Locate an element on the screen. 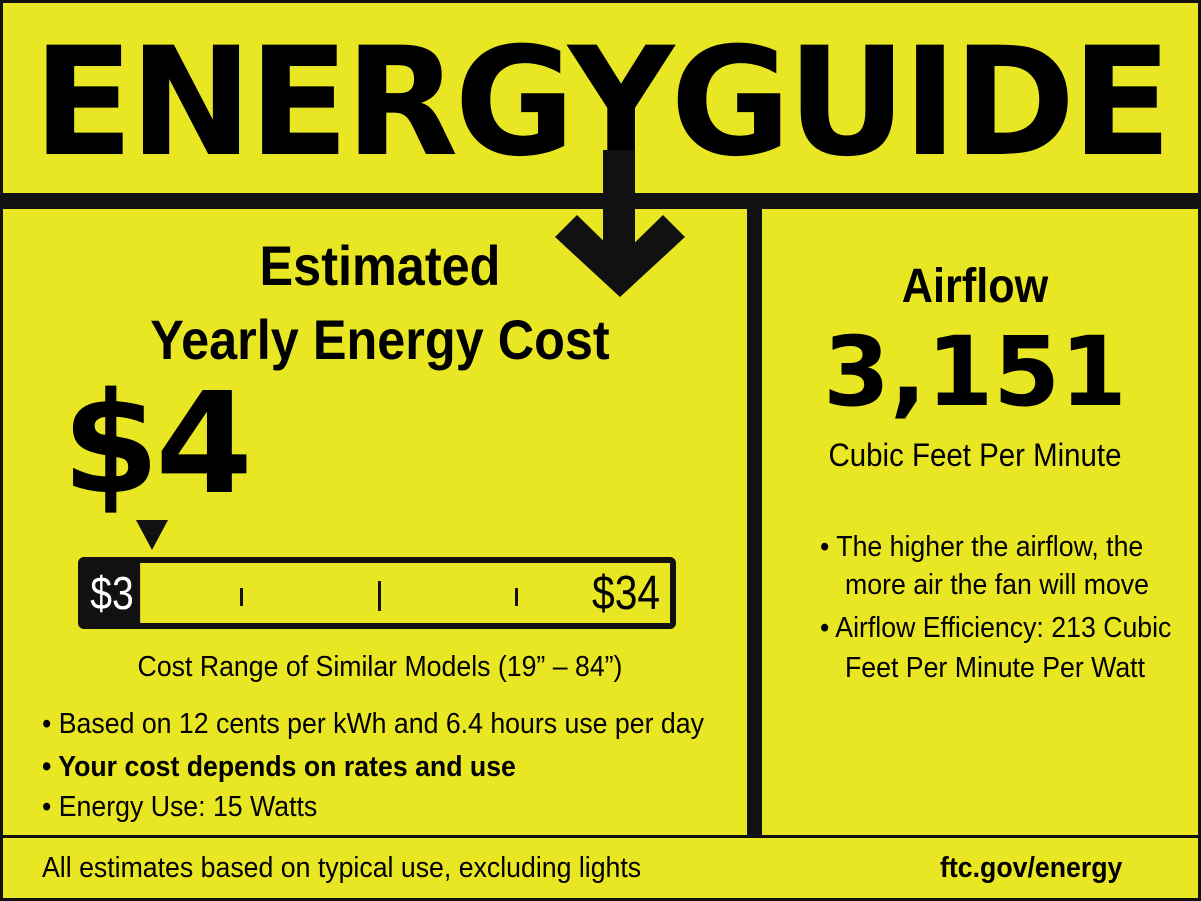  ftc-link: ftc.gov/energy is located at coordinates (1031, 868).